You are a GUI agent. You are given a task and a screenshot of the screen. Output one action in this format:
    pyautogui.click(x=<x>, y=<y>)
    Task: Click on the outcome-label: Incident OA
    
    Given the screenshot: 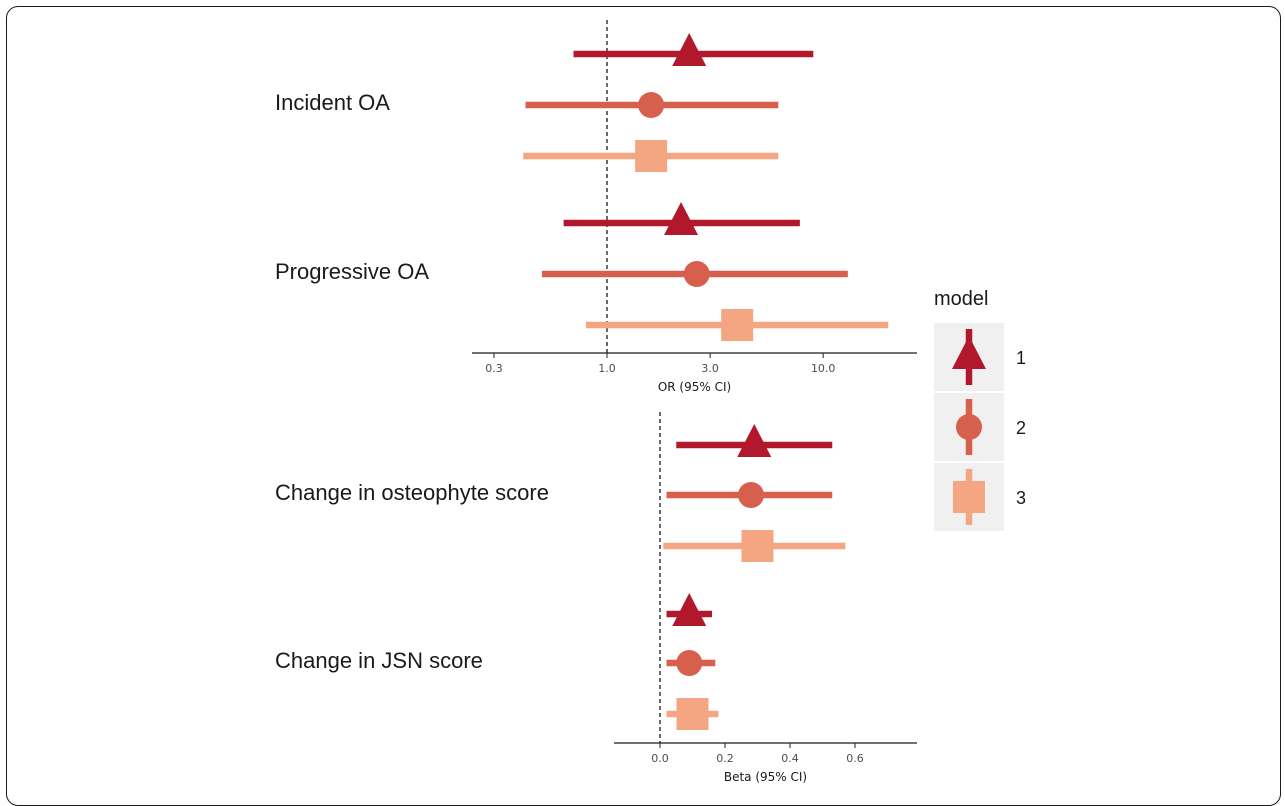 What is the action you would take?
    pyautogui.click(x=332, y=102)
    